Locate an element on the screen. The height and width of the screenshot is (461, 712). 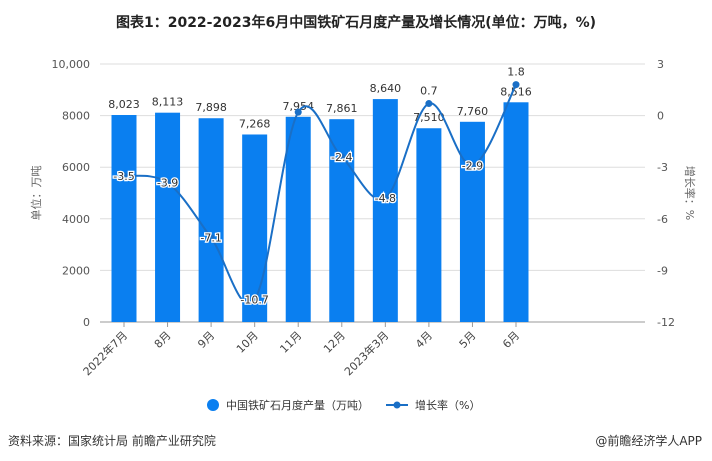
growth-label: -3.9 is located at coordinates (167, 183).